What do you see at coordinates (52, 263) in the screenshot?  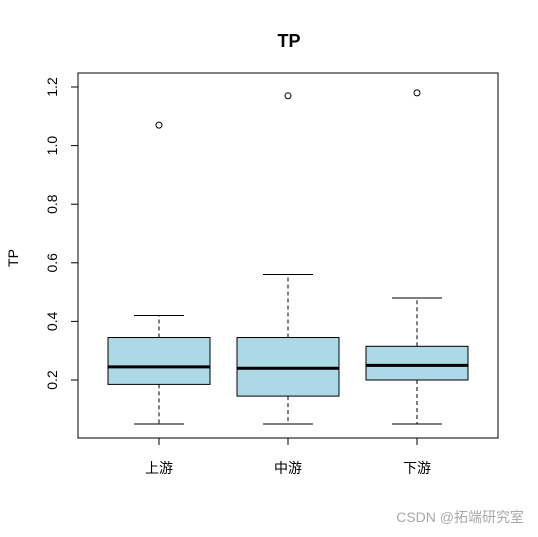 I see `y-tick-label: 0.6` at bounding box center [52, 263].